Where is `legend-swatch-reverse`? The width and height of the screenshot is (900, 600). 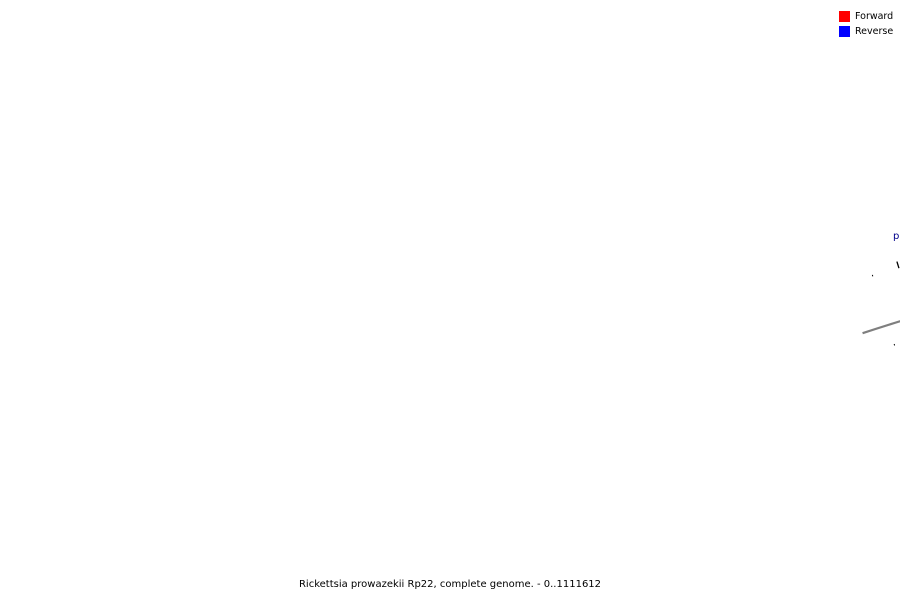
legend-swatch-reverse is located at coordinates (844, 31).